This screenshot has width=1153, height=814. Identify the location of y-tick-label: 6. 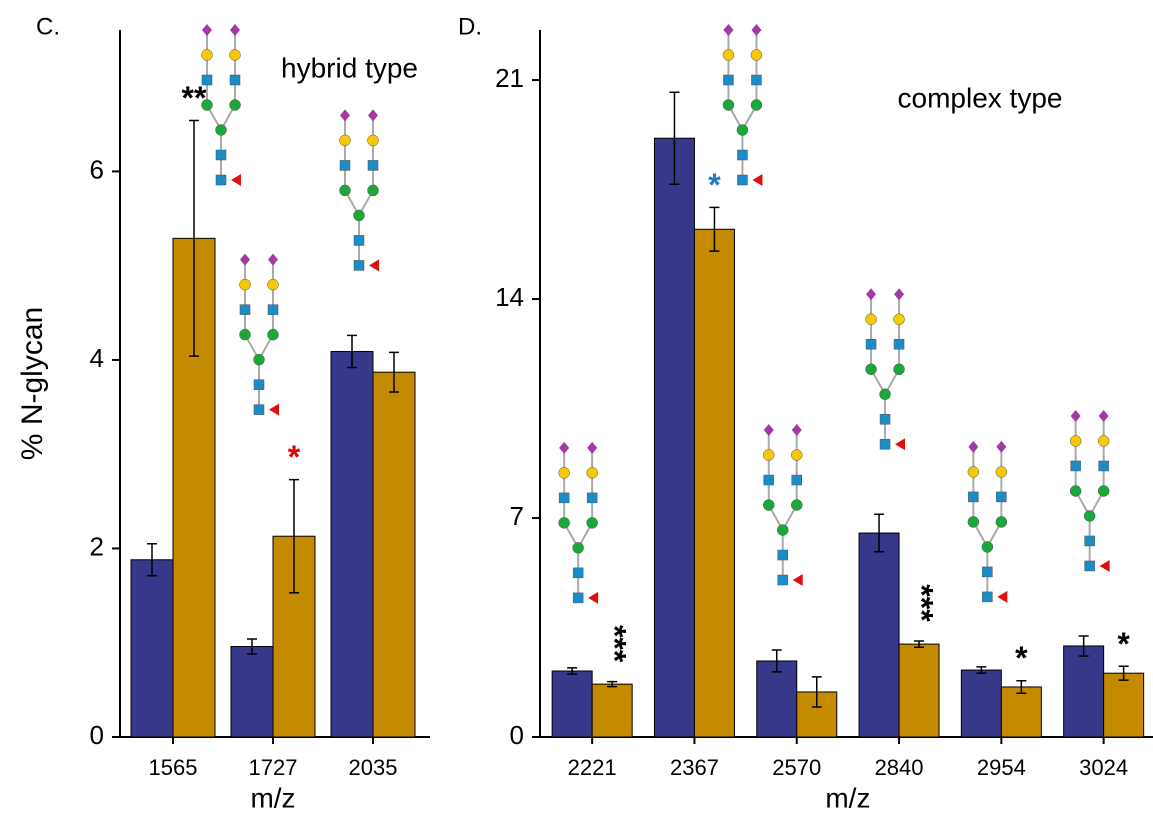
(97, 169).